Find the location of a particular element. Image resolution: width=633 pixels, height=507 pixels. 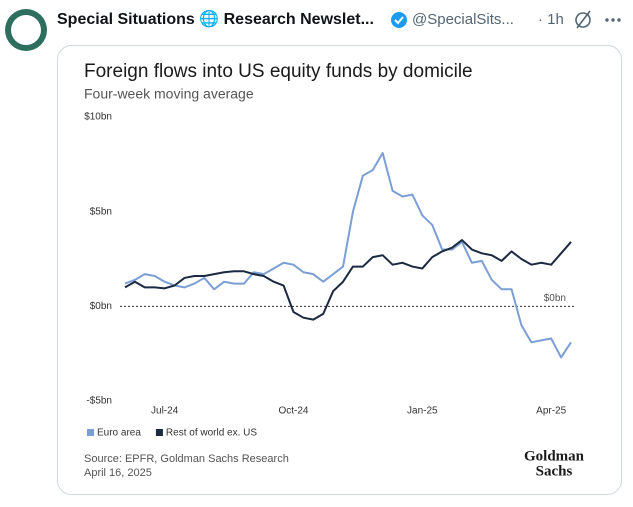

y-tick-label: $0bn is located at coordinates (101, 306).